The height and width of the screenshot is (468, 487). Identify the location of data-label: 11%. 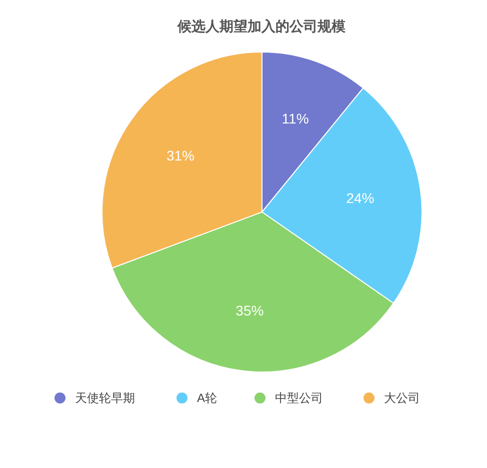
(295, 118).